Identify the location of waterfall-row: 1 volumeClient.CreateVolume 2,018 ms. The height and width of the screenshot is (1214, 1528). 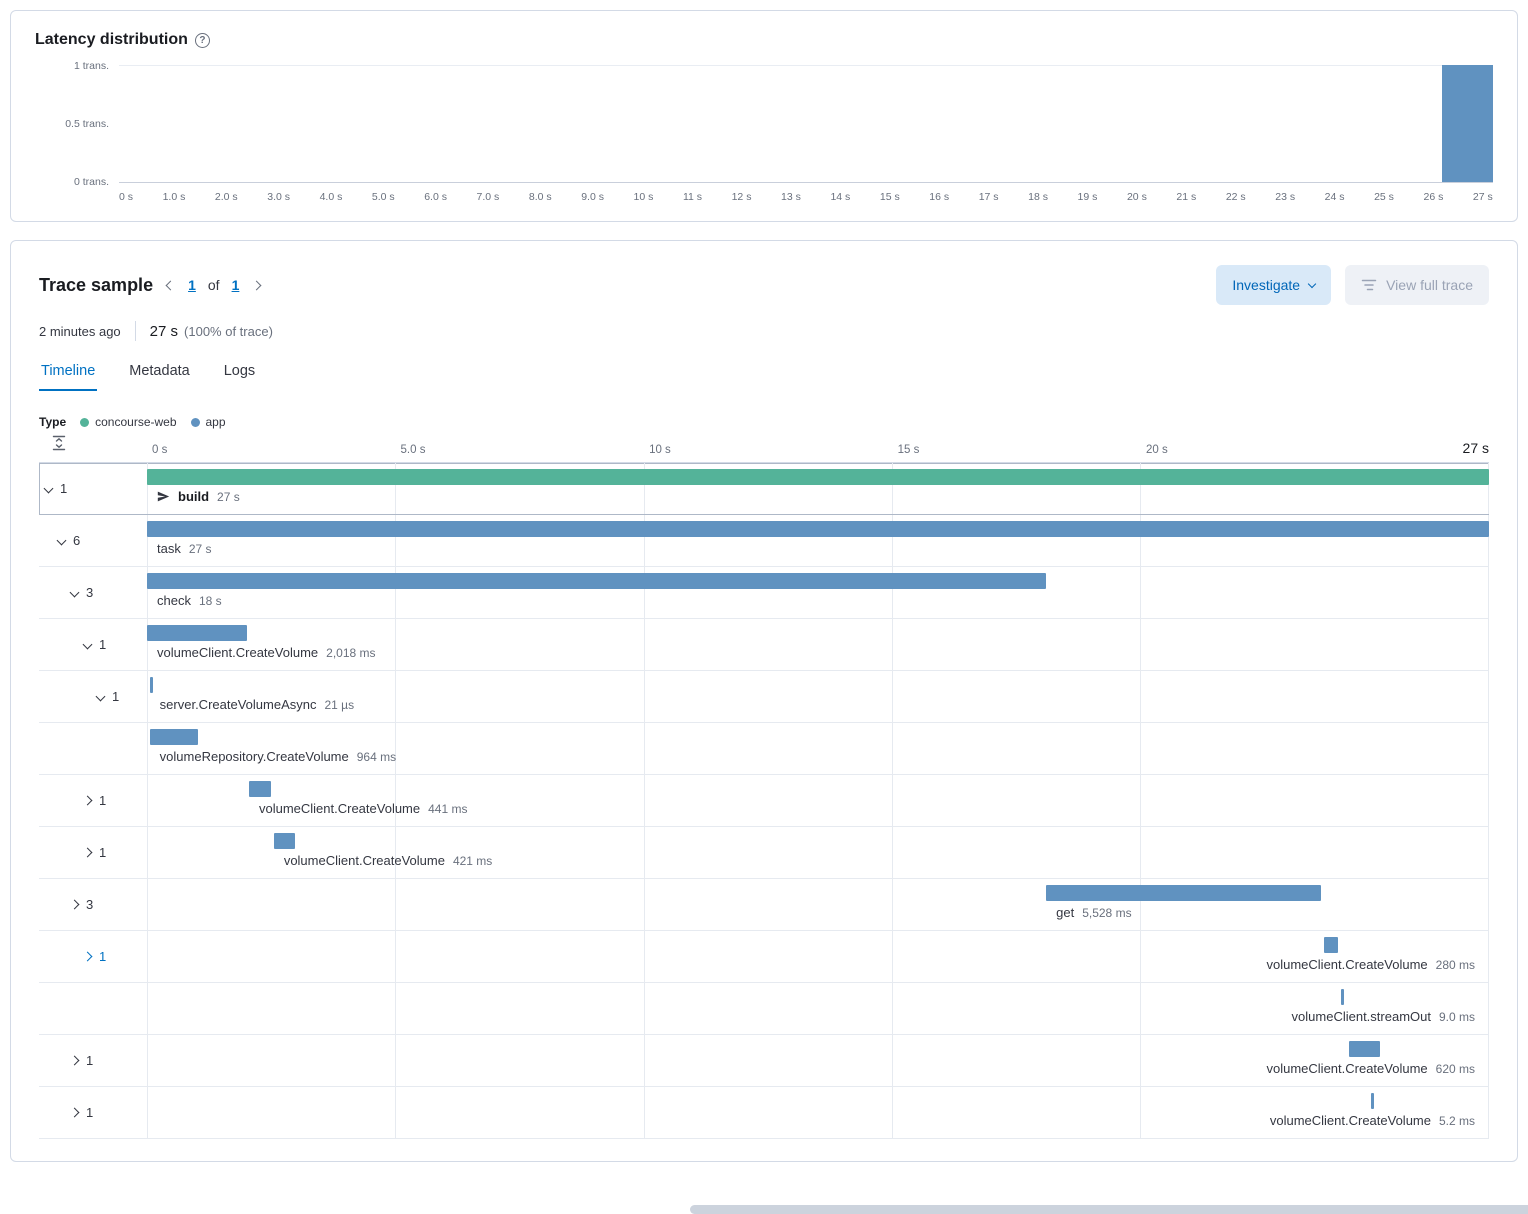
(764, 645).